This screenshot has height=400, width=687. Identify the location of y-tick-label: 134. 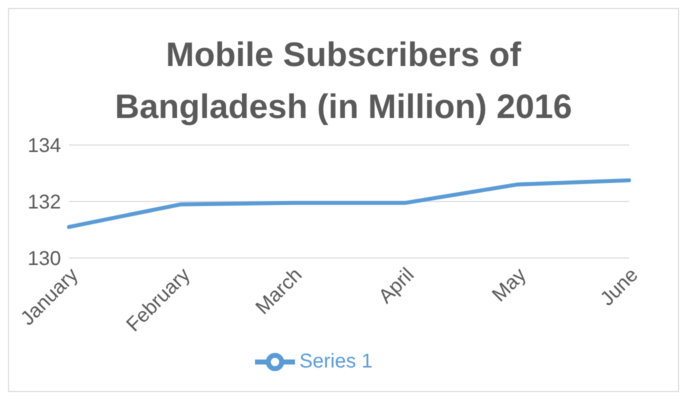
(44, 146).